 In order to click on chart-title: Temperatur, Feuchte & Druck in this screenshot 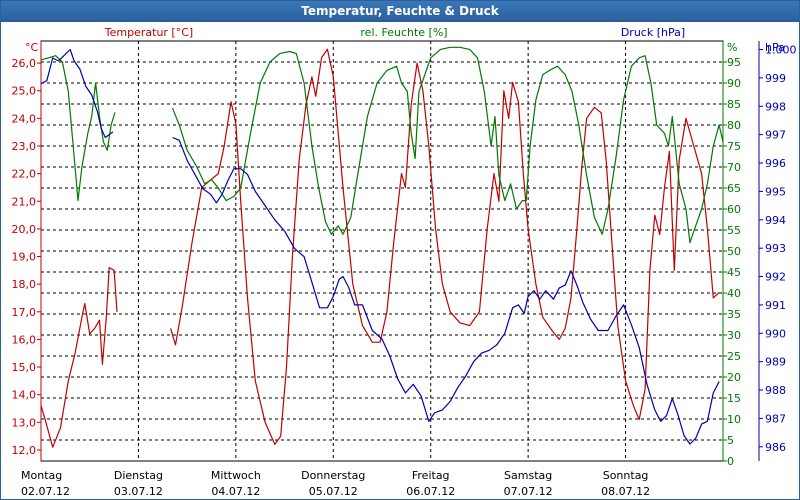, I will do `click(400, 11)`.